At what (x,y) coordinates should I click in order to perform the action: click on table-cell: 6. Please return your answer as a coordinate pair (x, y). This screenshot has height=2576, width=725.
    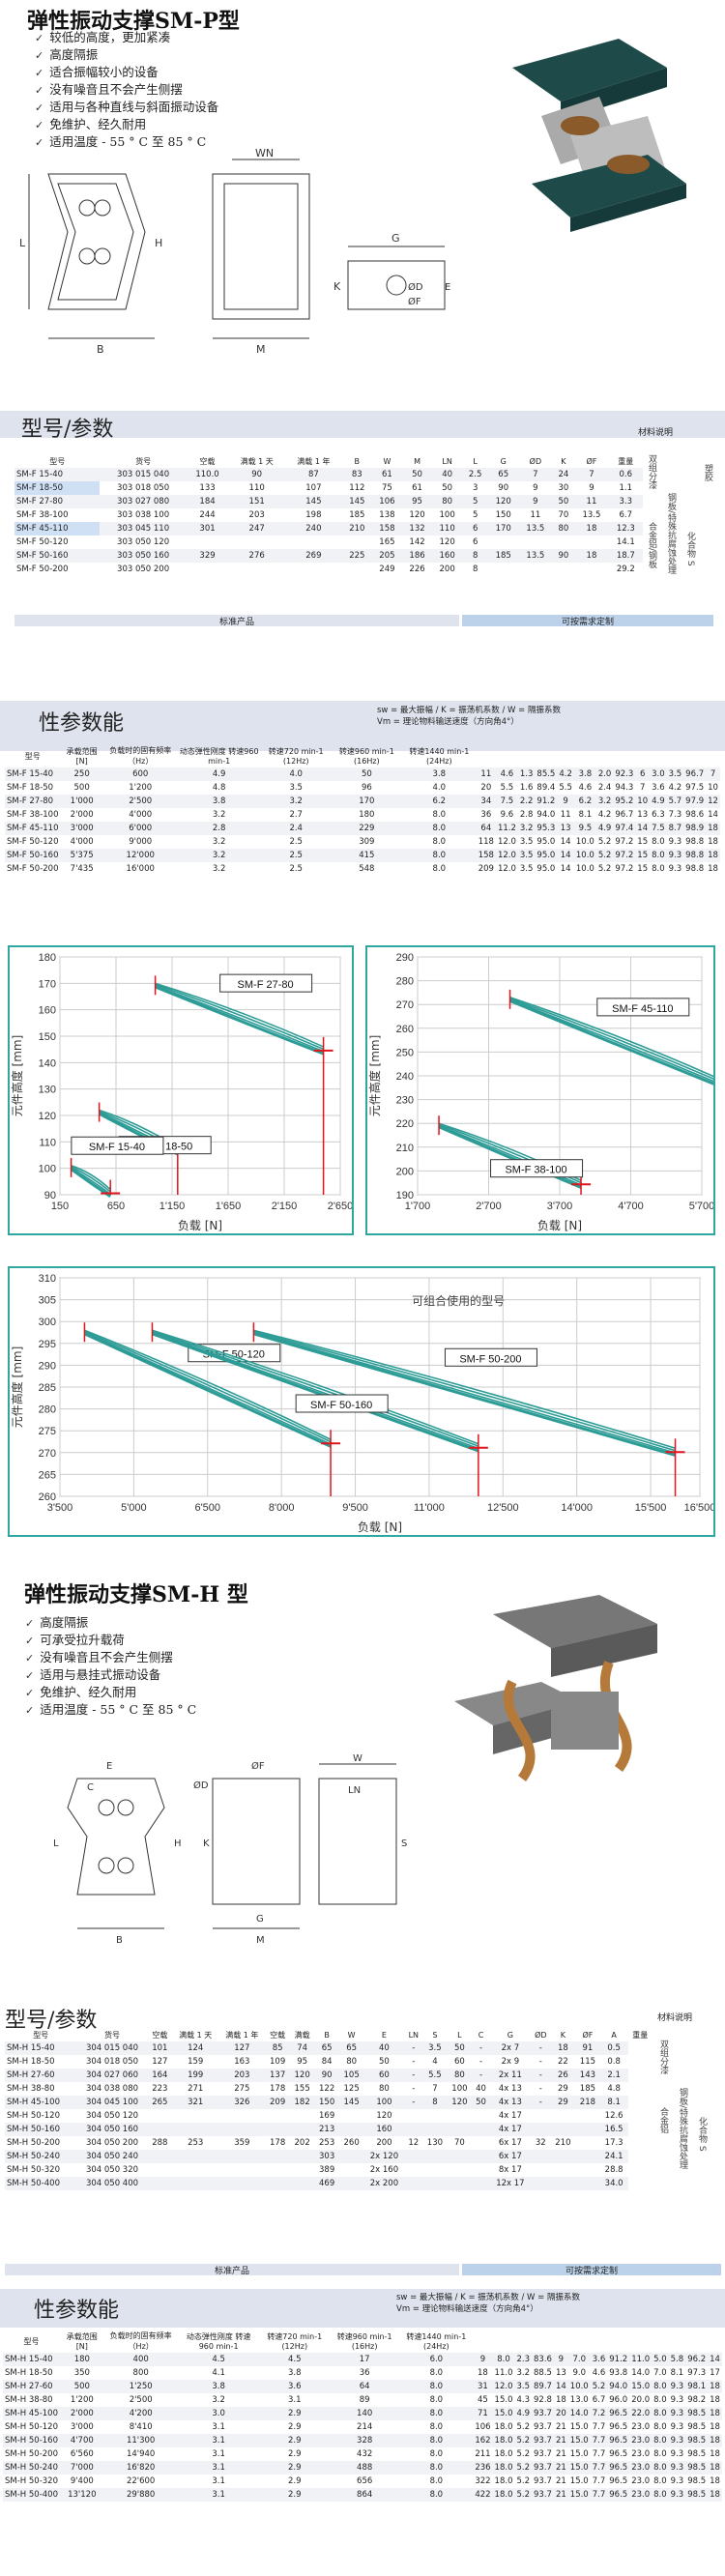
    Looking at the image, I should click on (476, 528).